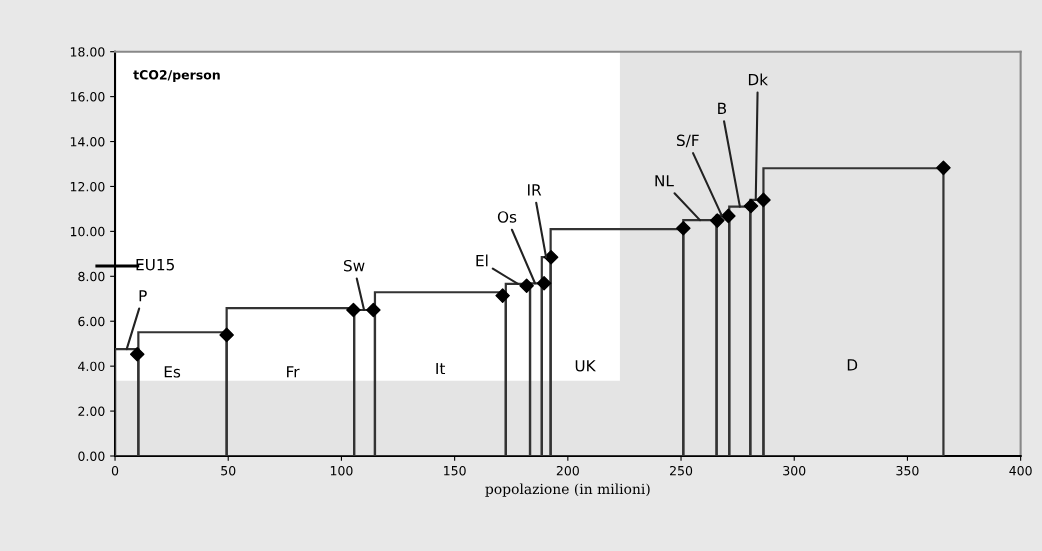  Describe the element at coordinates (91, 321) in the screenshot. I see `y-tick-label: 6.00` at that location.